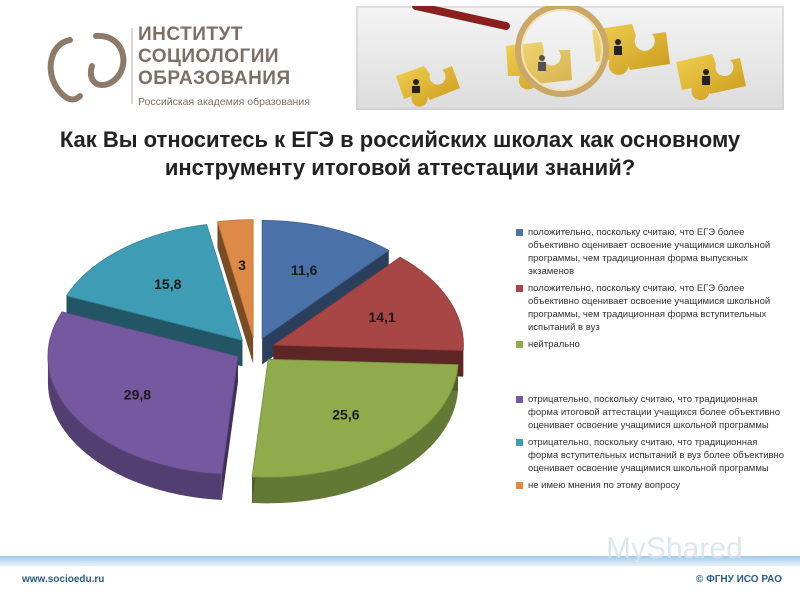  What do you see at coordinates (554, 344) in the screenshot?
I see `legend-label-3: нейтрально` at bounding box center [554, 344].